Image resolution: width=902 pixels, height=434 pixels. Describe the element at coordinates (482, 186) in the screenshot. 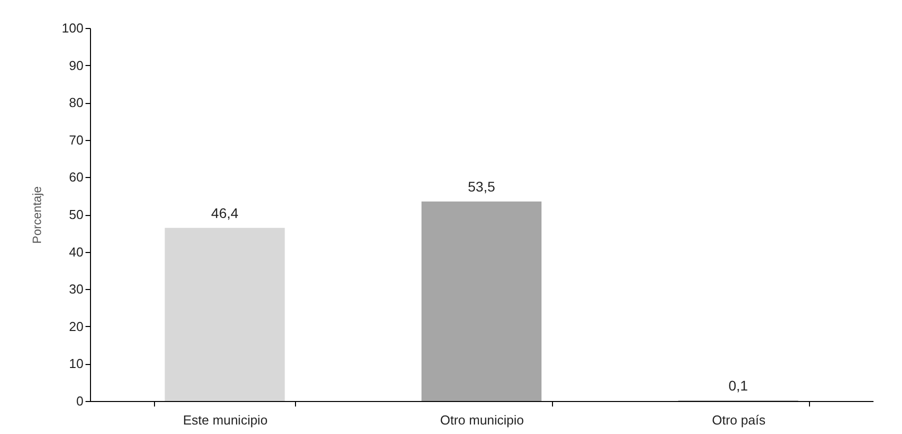

I see `data-label: 53,5` at that location.